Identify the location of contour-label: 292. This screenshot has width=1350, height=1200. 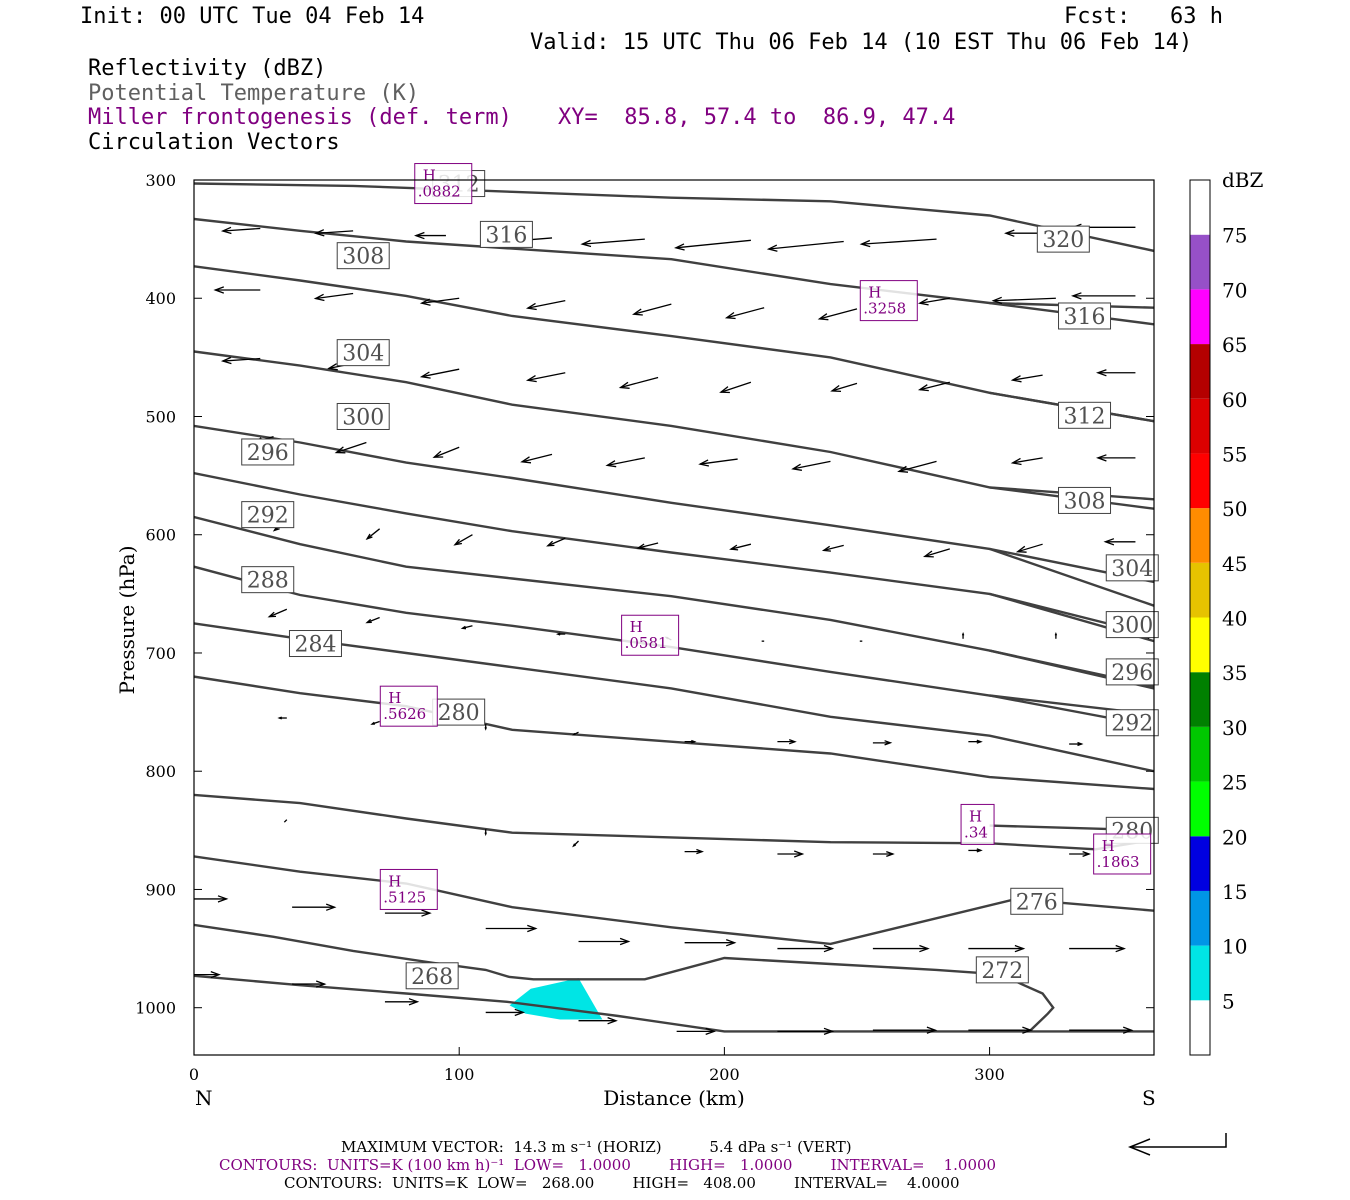
(1132, 724).